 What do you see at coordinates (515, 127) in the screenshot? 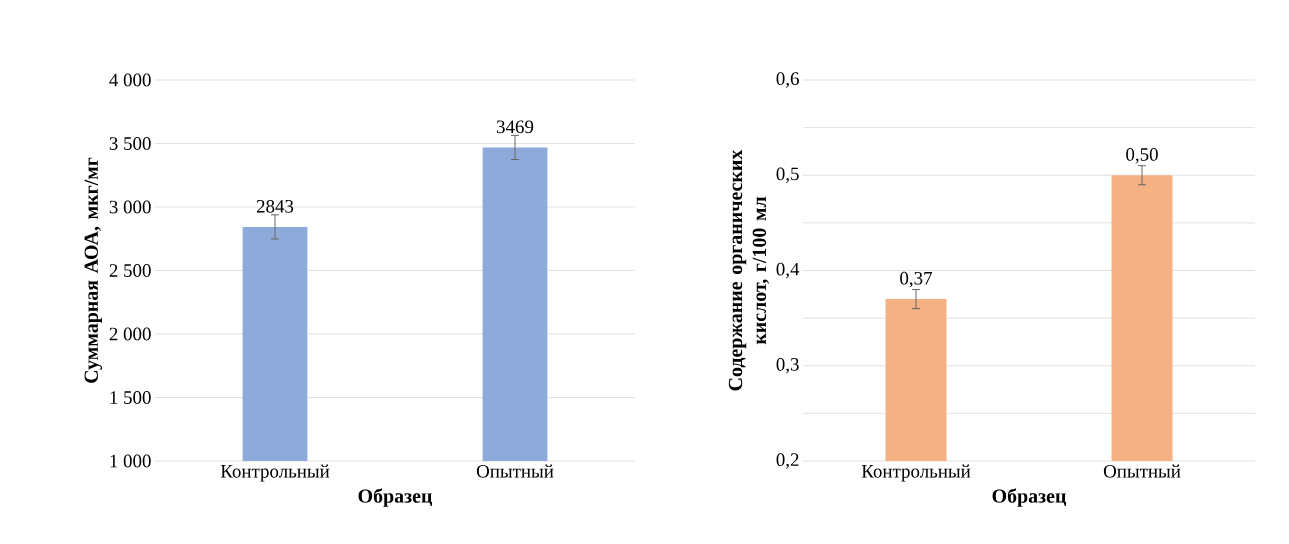
I see `data-label: 3469` at bounding box center [515, 127].